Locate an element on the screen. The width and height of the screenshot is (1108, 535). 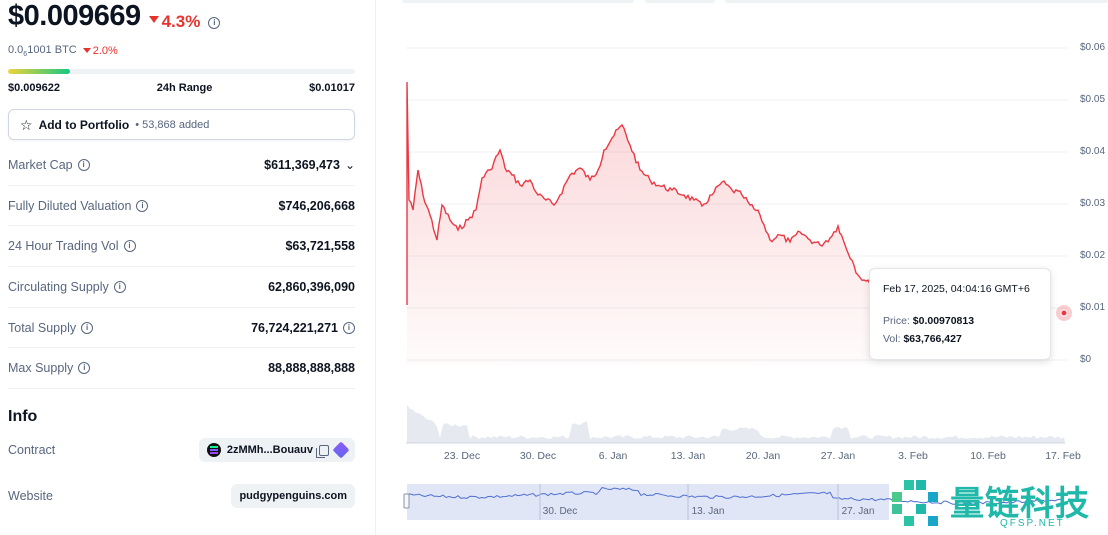
navigator-tick-label: 13. Jan is located at coordinates (708, 511).